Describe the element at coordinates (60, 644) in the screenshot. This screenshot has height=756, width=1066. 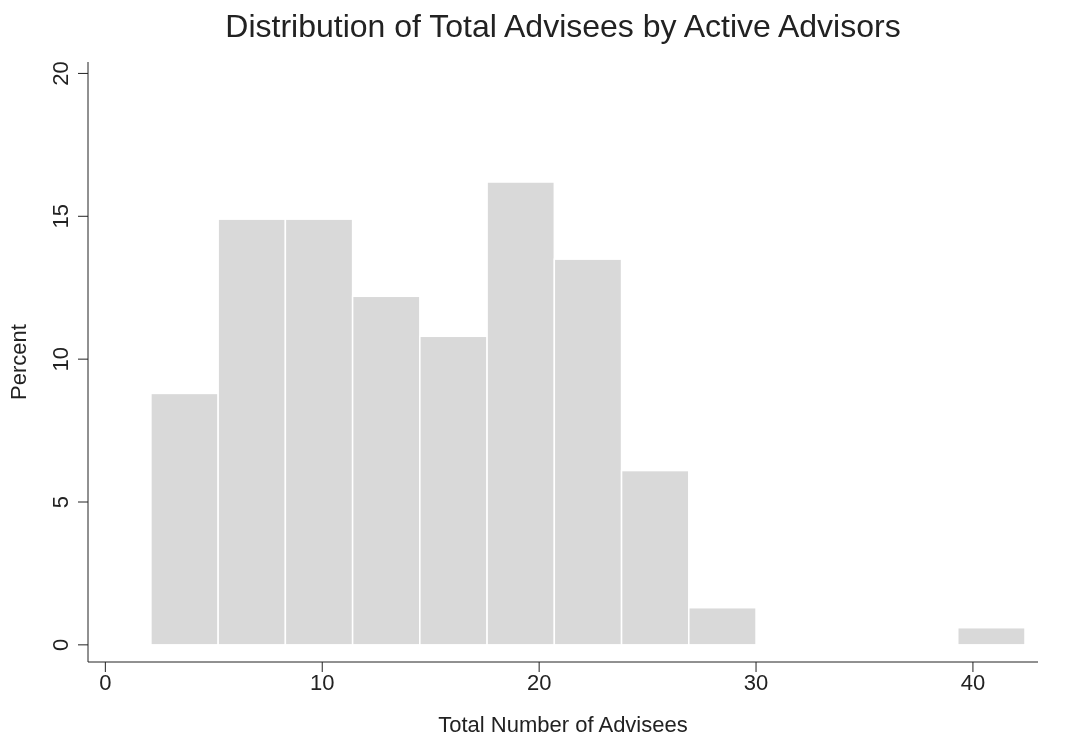
I see `y-tick-label: 0` at that location.